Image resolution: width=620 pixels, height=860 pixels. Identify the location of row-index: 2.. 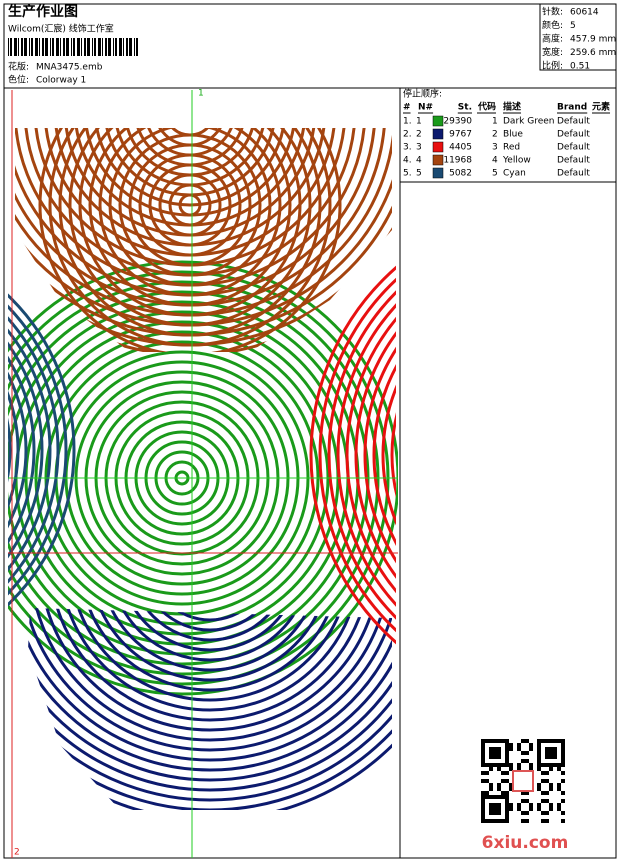
(407, 135).